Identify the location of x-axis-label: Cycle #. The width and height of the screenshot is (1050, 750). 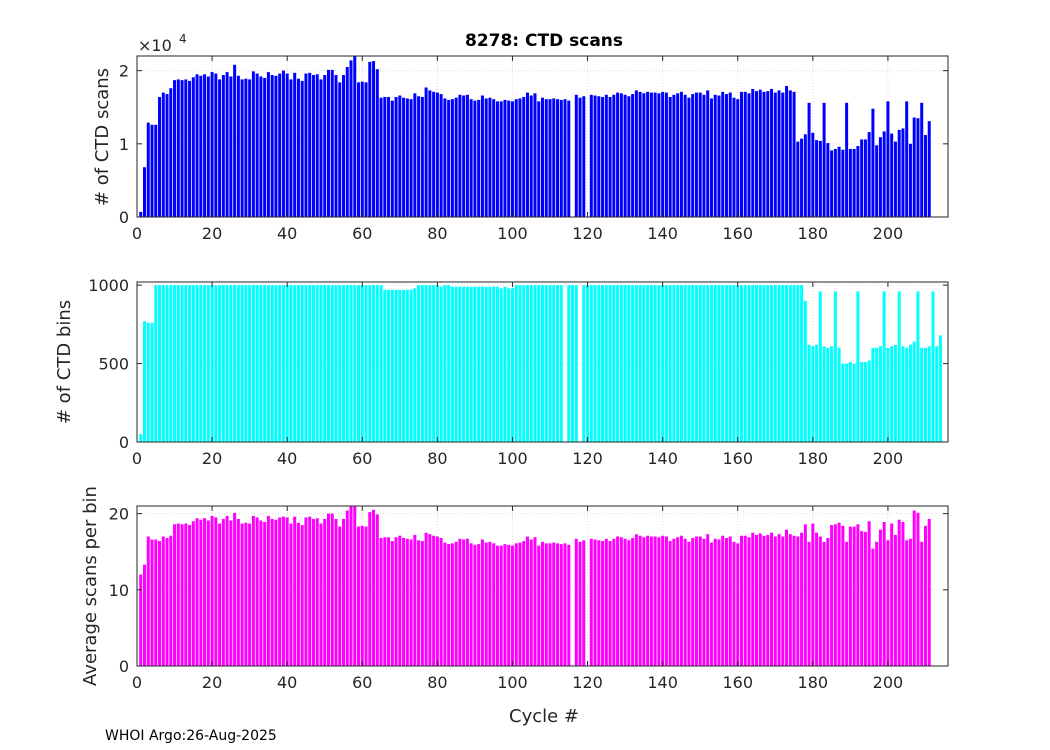
(544, 716).